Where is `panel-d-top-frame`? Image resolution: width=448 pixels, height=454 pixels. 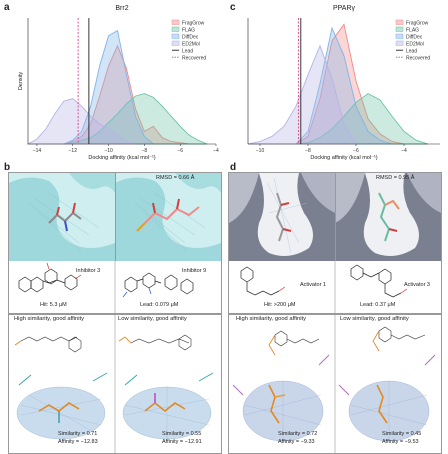 panel-d-top-frame is located at coordinates (335, 243).